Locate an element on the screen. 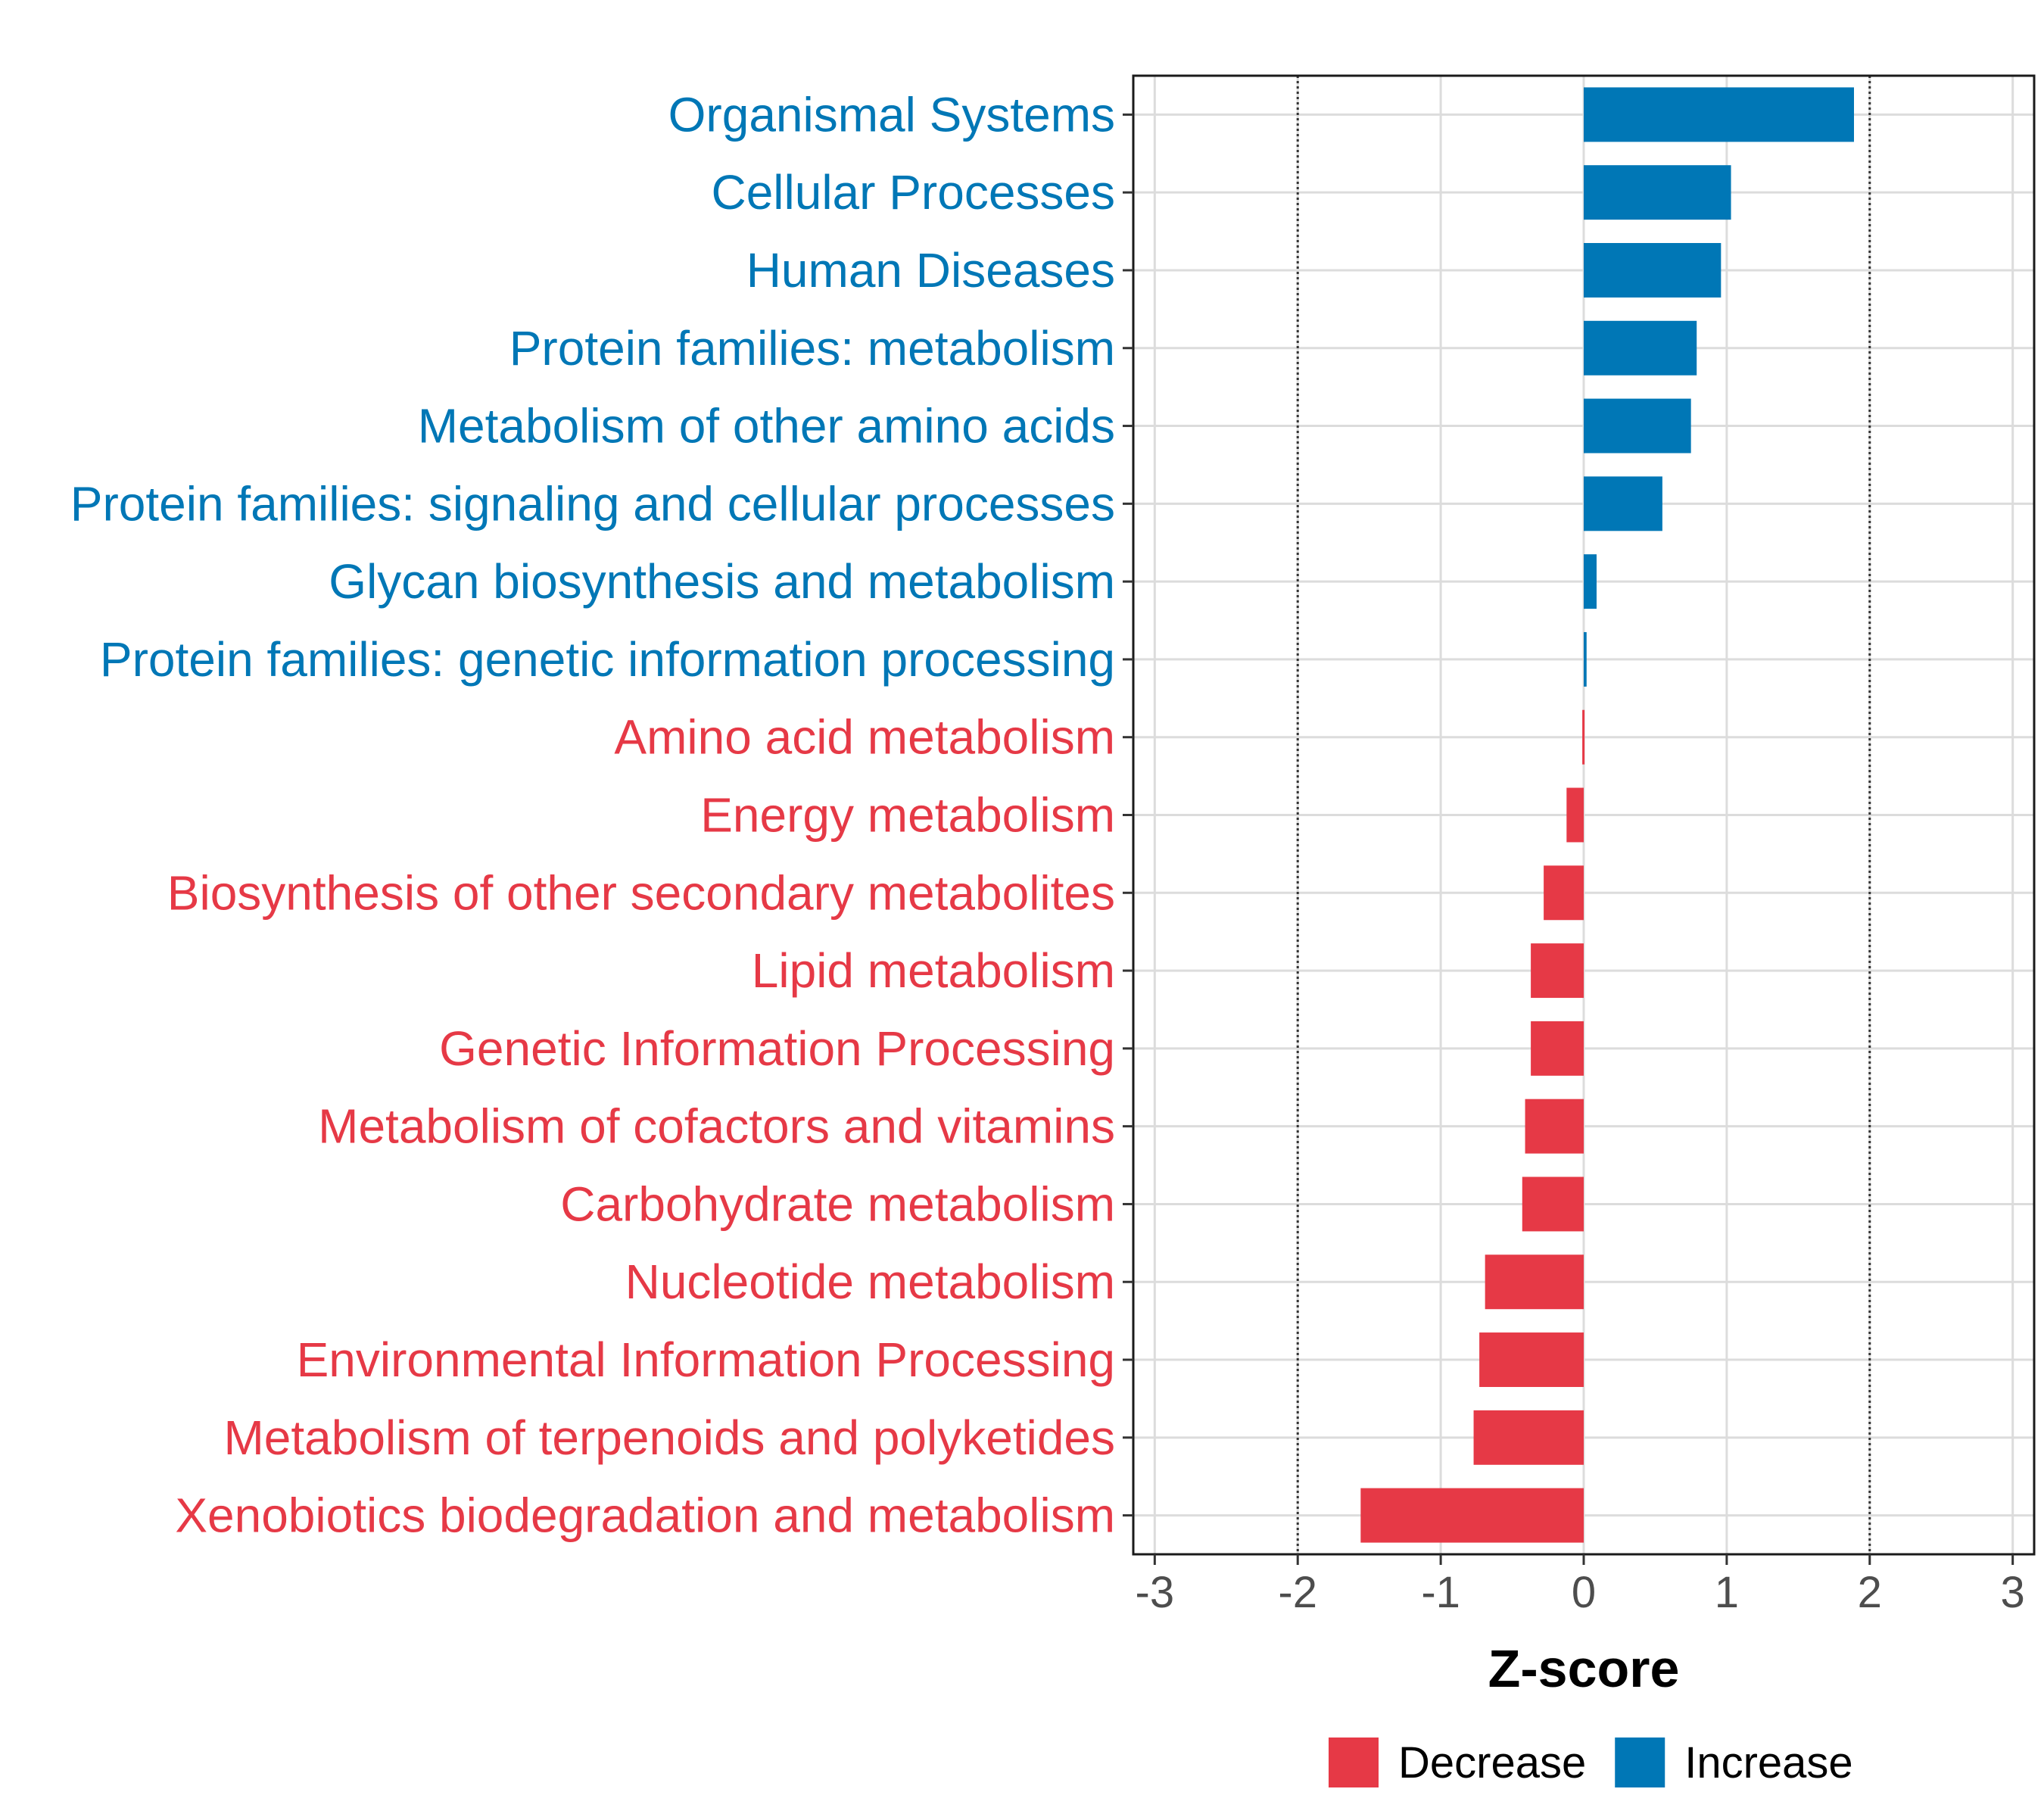 Image resolution: width=2044 pixels, height=1817 pixels. category-label: Metabolism of terpenoids and polyketides is located at coordinates (669, 1437).